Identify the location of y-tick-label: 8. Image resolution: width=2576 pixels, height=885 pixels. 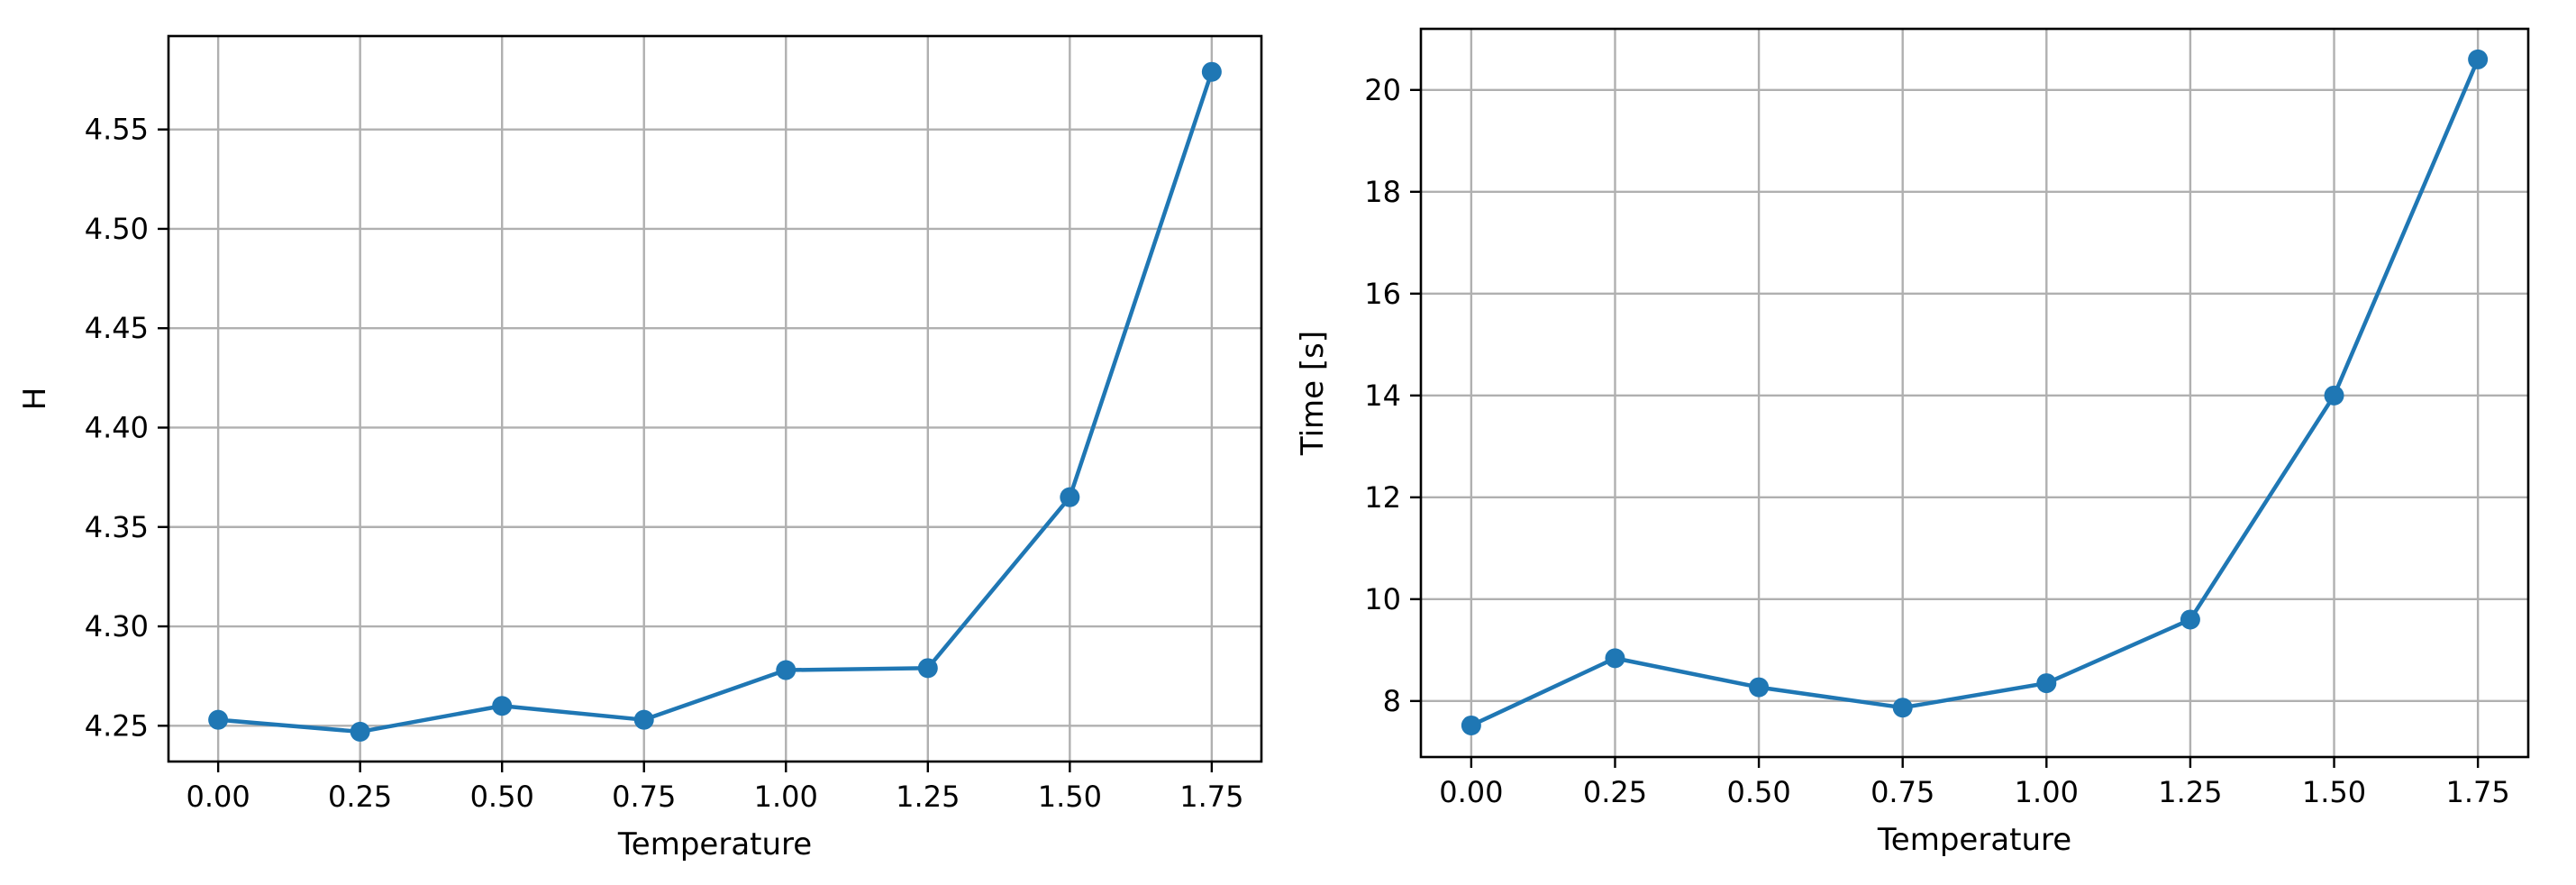
(1392, 701).